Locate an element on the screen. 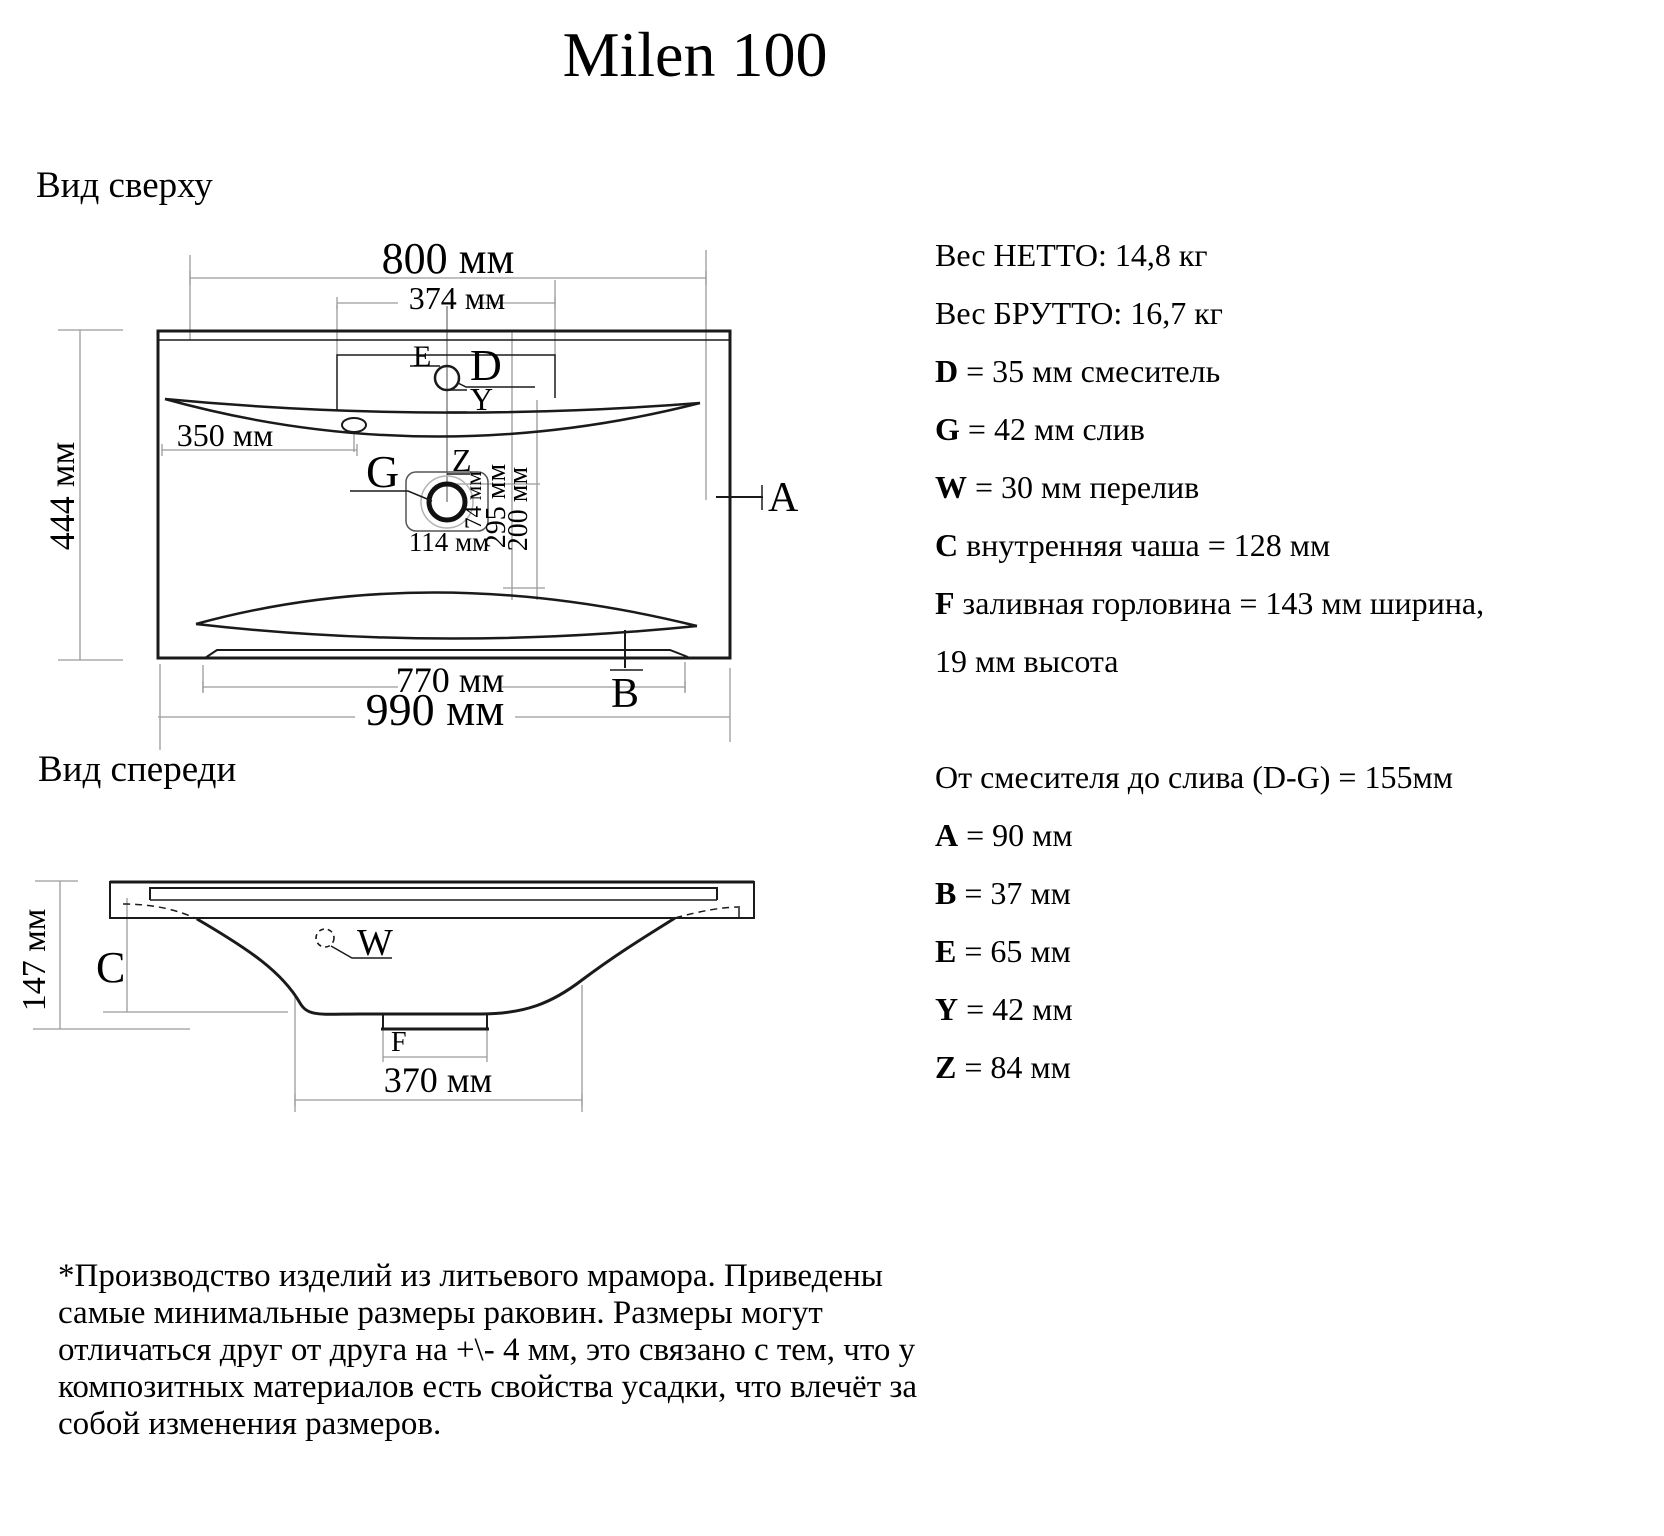  dim-374-label: 374 мм is located at coordinates (457, 298).